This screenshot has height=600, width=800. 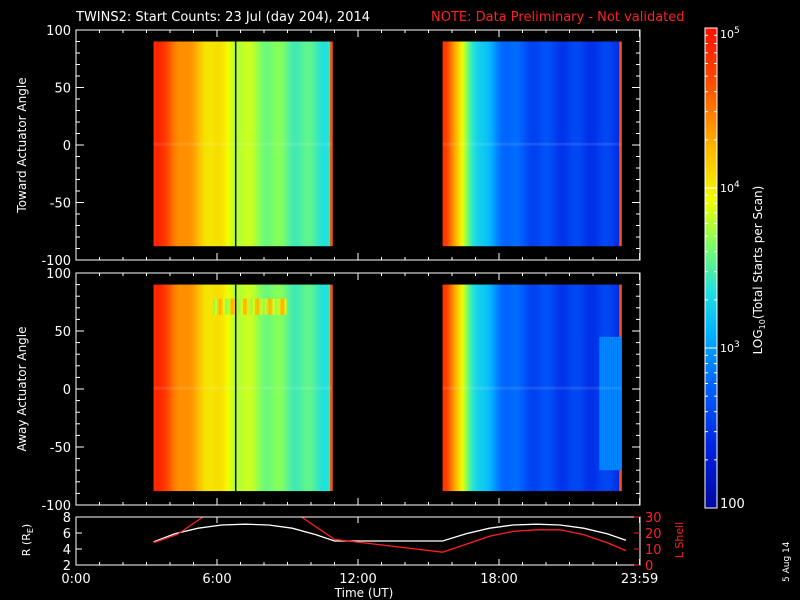 What do you see at coordinates (27, 540) in the screenshot?
I see `orbit-r-ylabel: R (RE)` at bounding box center [27, 540].